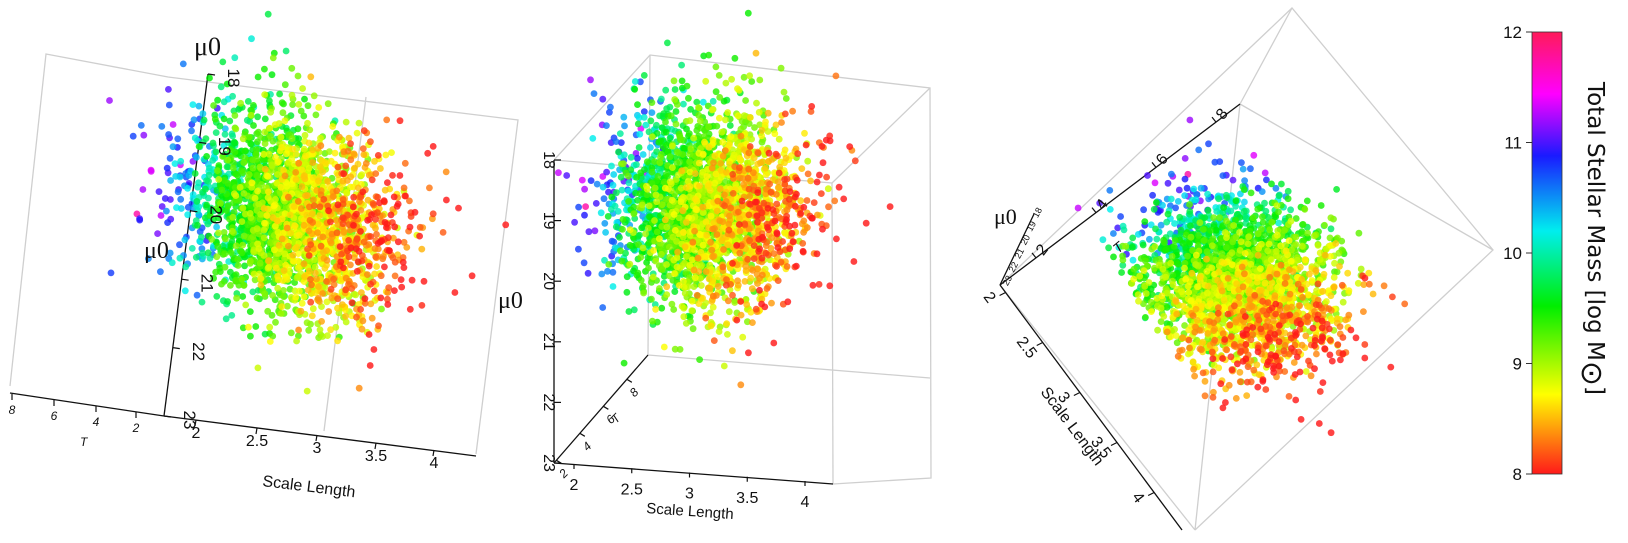 The width and height of the screenshot is (1628, 543). Describe the element at coordinates (724, 199) in the screenshot. I see `panel-middle-points` at that location.